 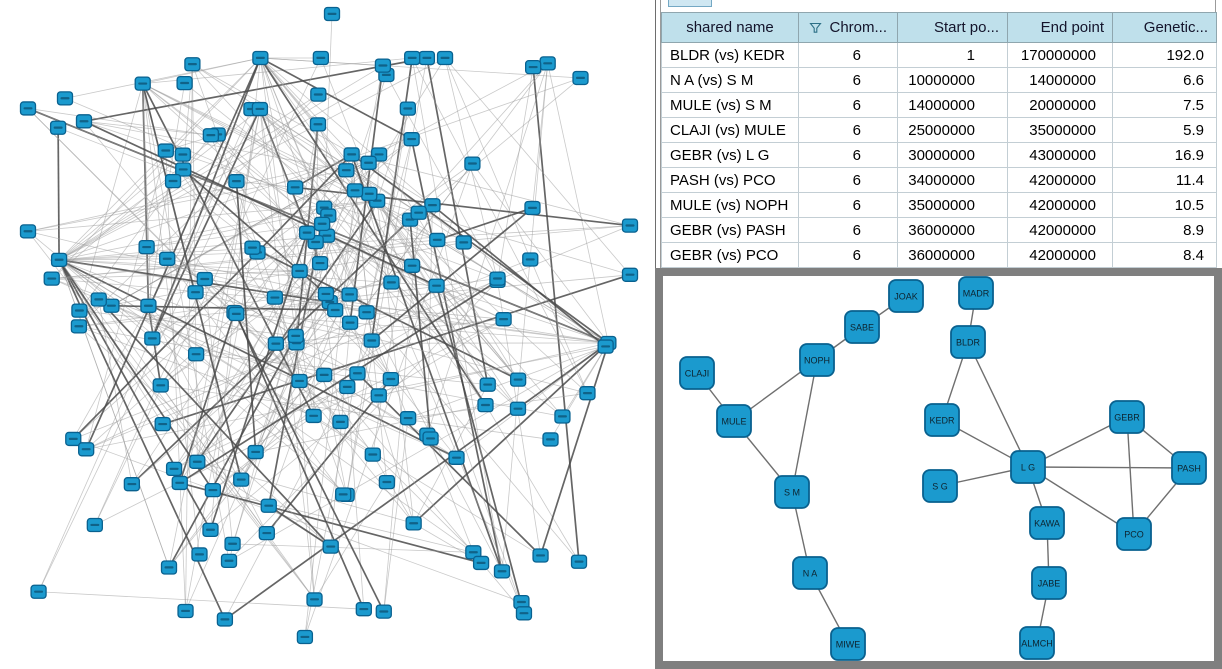 I want to click on table-cell: 7.5, so click(x=1164, y=105).